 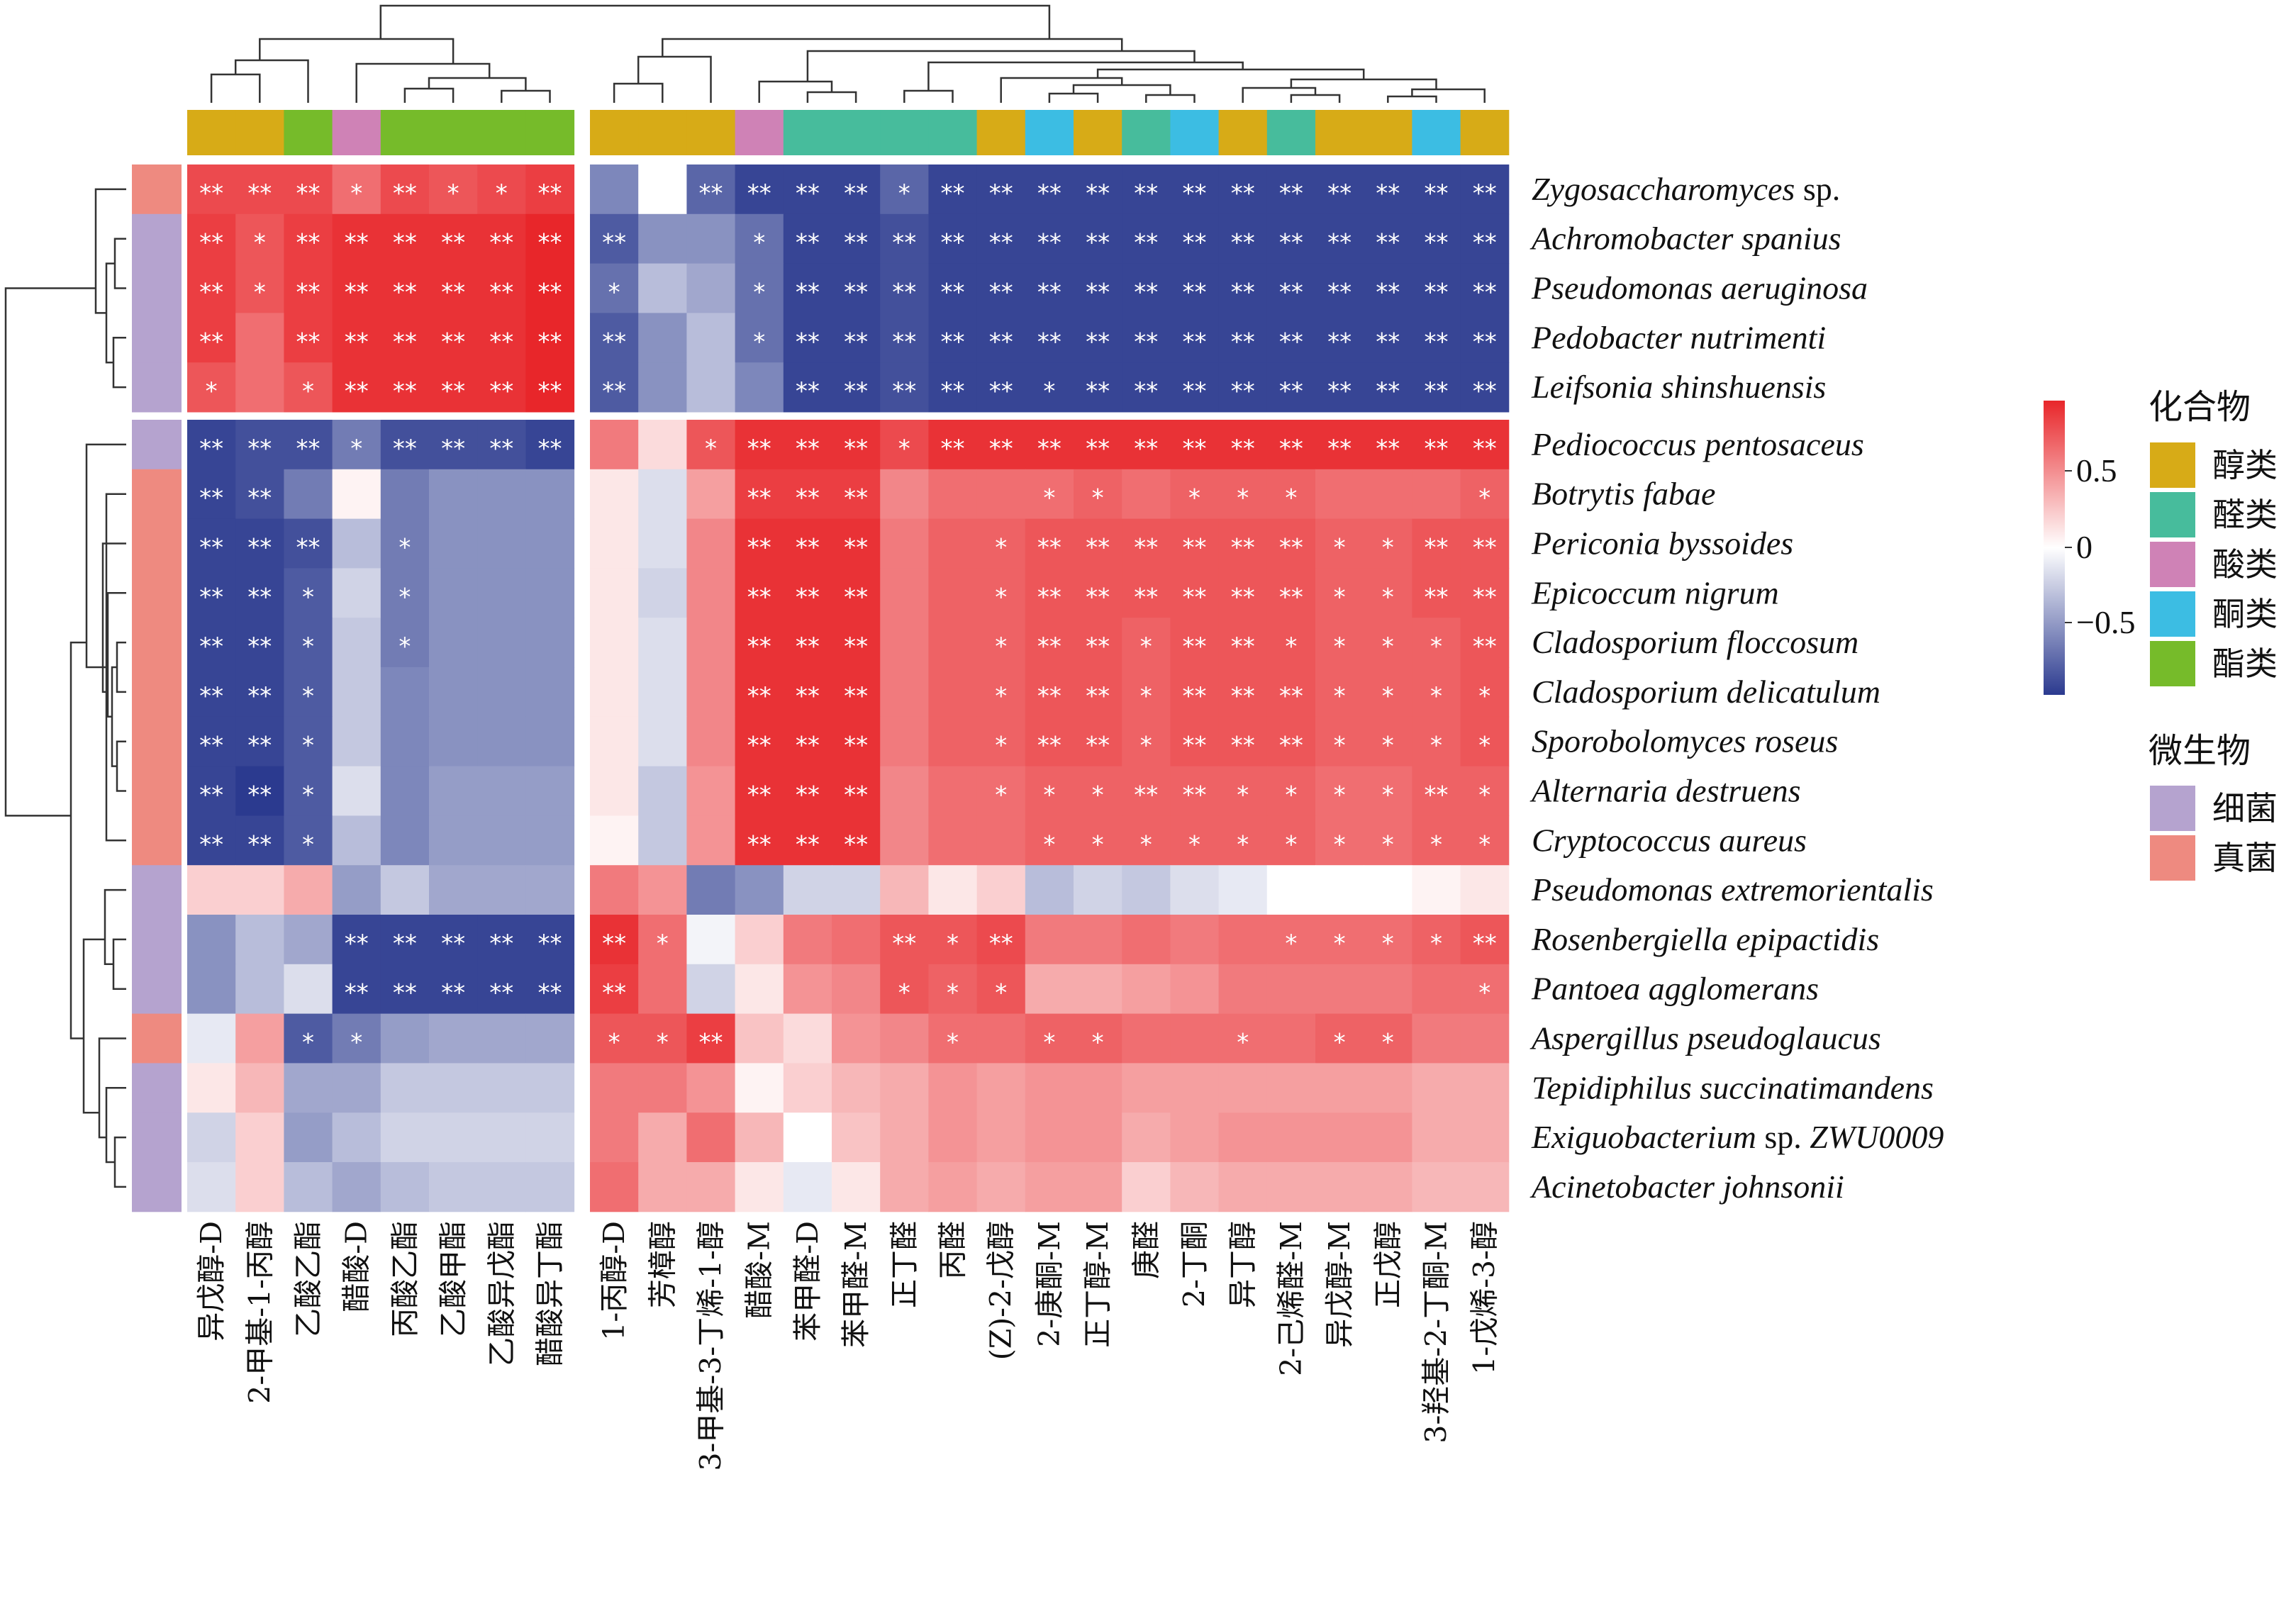 What do you see at coordinates (848, 133) in the screenshot?
I see `column-group-annotation` at bounding box center [848, 133].